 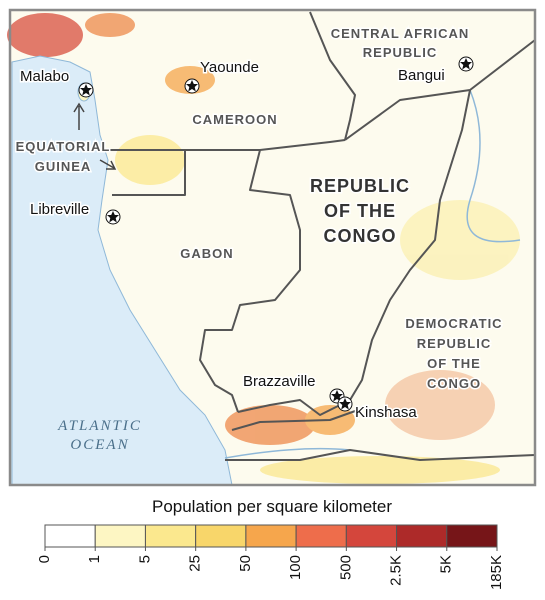 I want to click on legend-tick-label: 5, so click(x=144, y=559).